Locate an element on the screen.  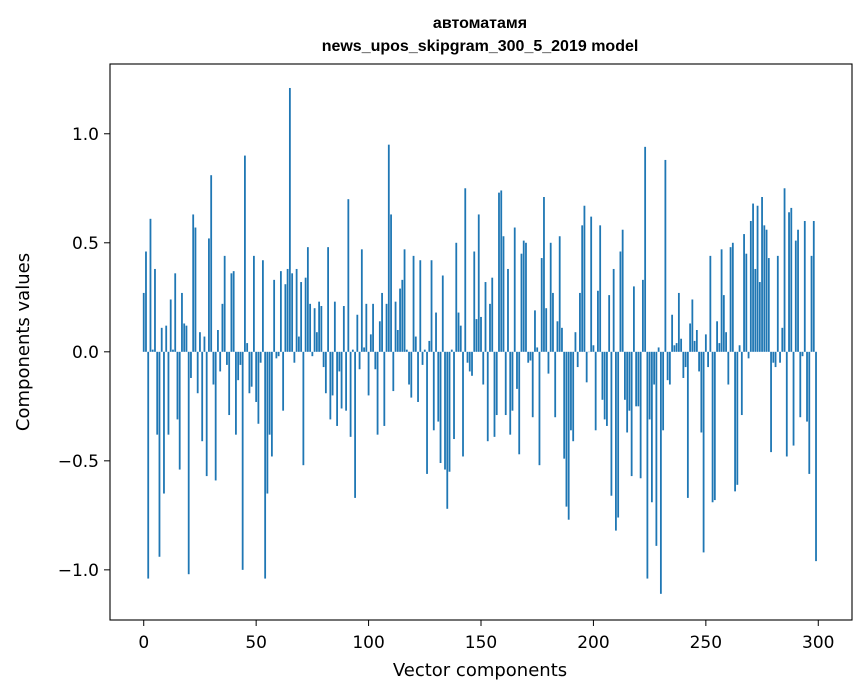
x-axis-label: Vector components is located at coordinates (480, 670).